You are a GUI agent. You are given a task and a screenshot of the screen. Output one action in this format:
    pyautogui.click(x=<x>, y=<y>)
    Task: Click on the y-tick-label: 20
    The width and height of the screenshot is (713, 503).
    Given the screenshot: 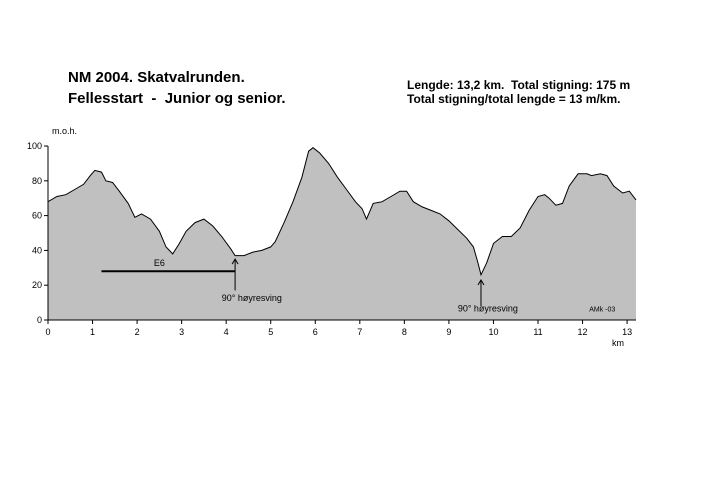 What is the action you would take?
    pyautogui.click(x=37, y=285)
    